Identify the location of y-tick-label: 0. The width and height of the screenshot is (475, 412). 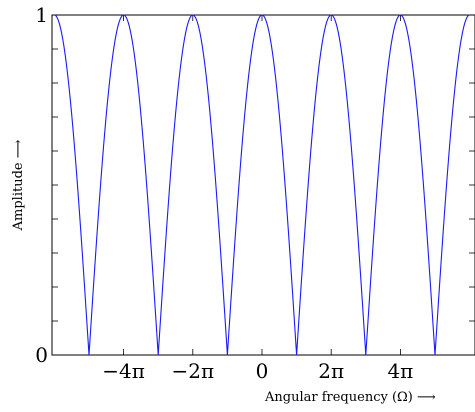
(41, 355).